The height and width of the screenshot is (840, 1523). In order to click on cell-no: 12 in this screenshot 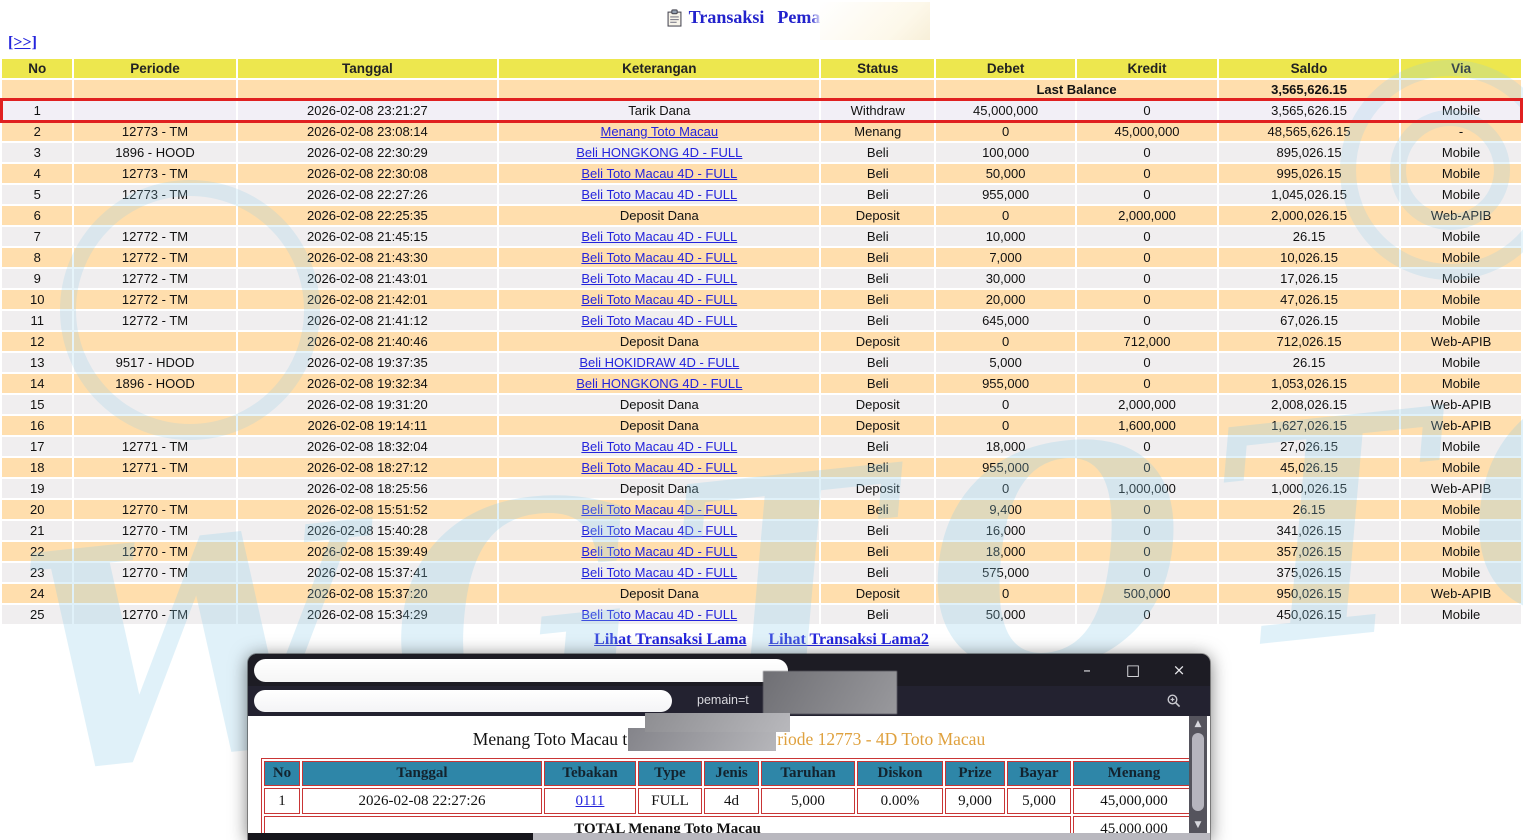, I will do `click(37, 341)`.